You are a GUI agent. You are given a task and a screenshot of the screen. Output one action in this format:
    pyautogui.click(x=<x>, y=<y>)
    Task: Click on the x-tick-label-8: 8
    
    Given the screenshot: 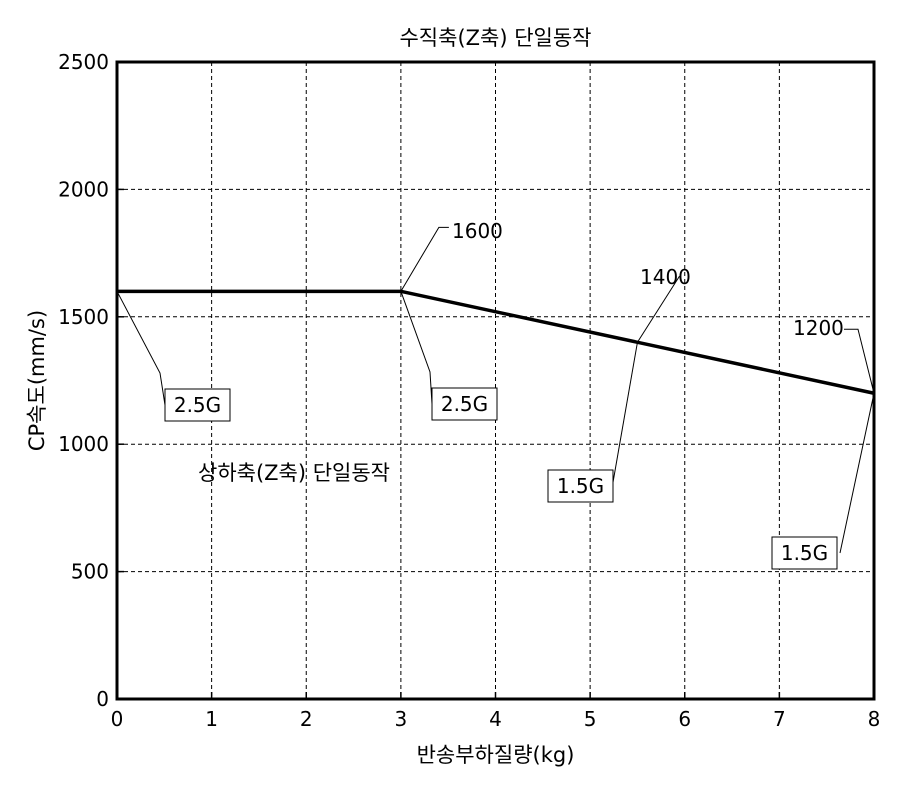 What is the action you would take?
    pyautogui.click(x=874, y=719)
    